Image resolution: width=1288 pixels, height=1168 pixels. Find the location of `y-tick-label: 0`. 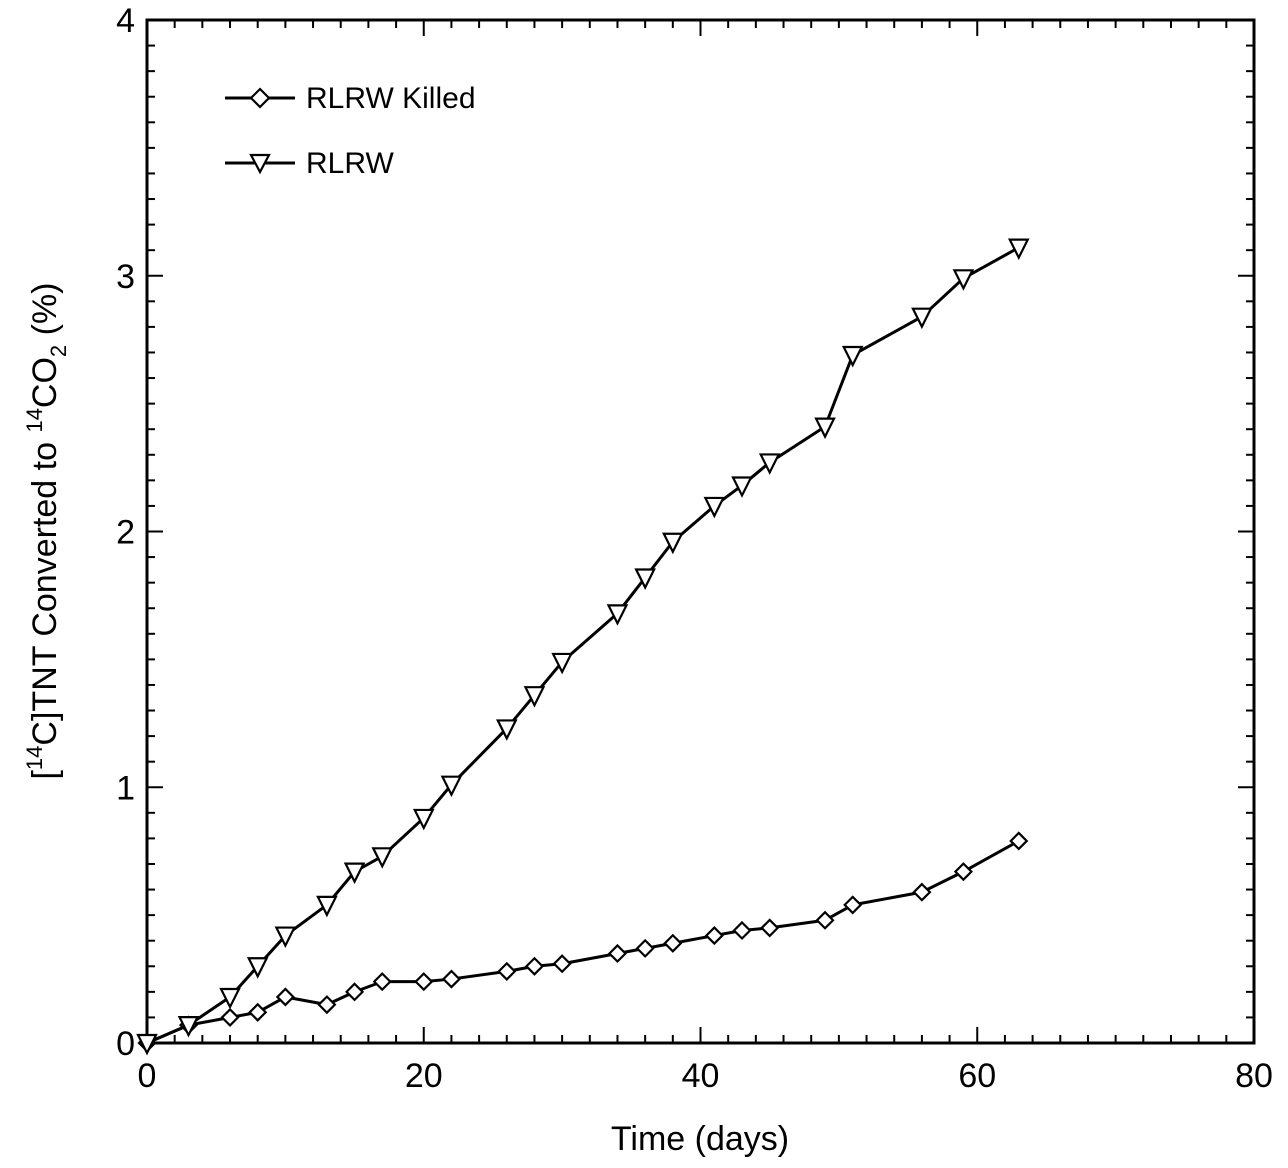

y-tick-label: 0 is located at coordinates (125, 1044).